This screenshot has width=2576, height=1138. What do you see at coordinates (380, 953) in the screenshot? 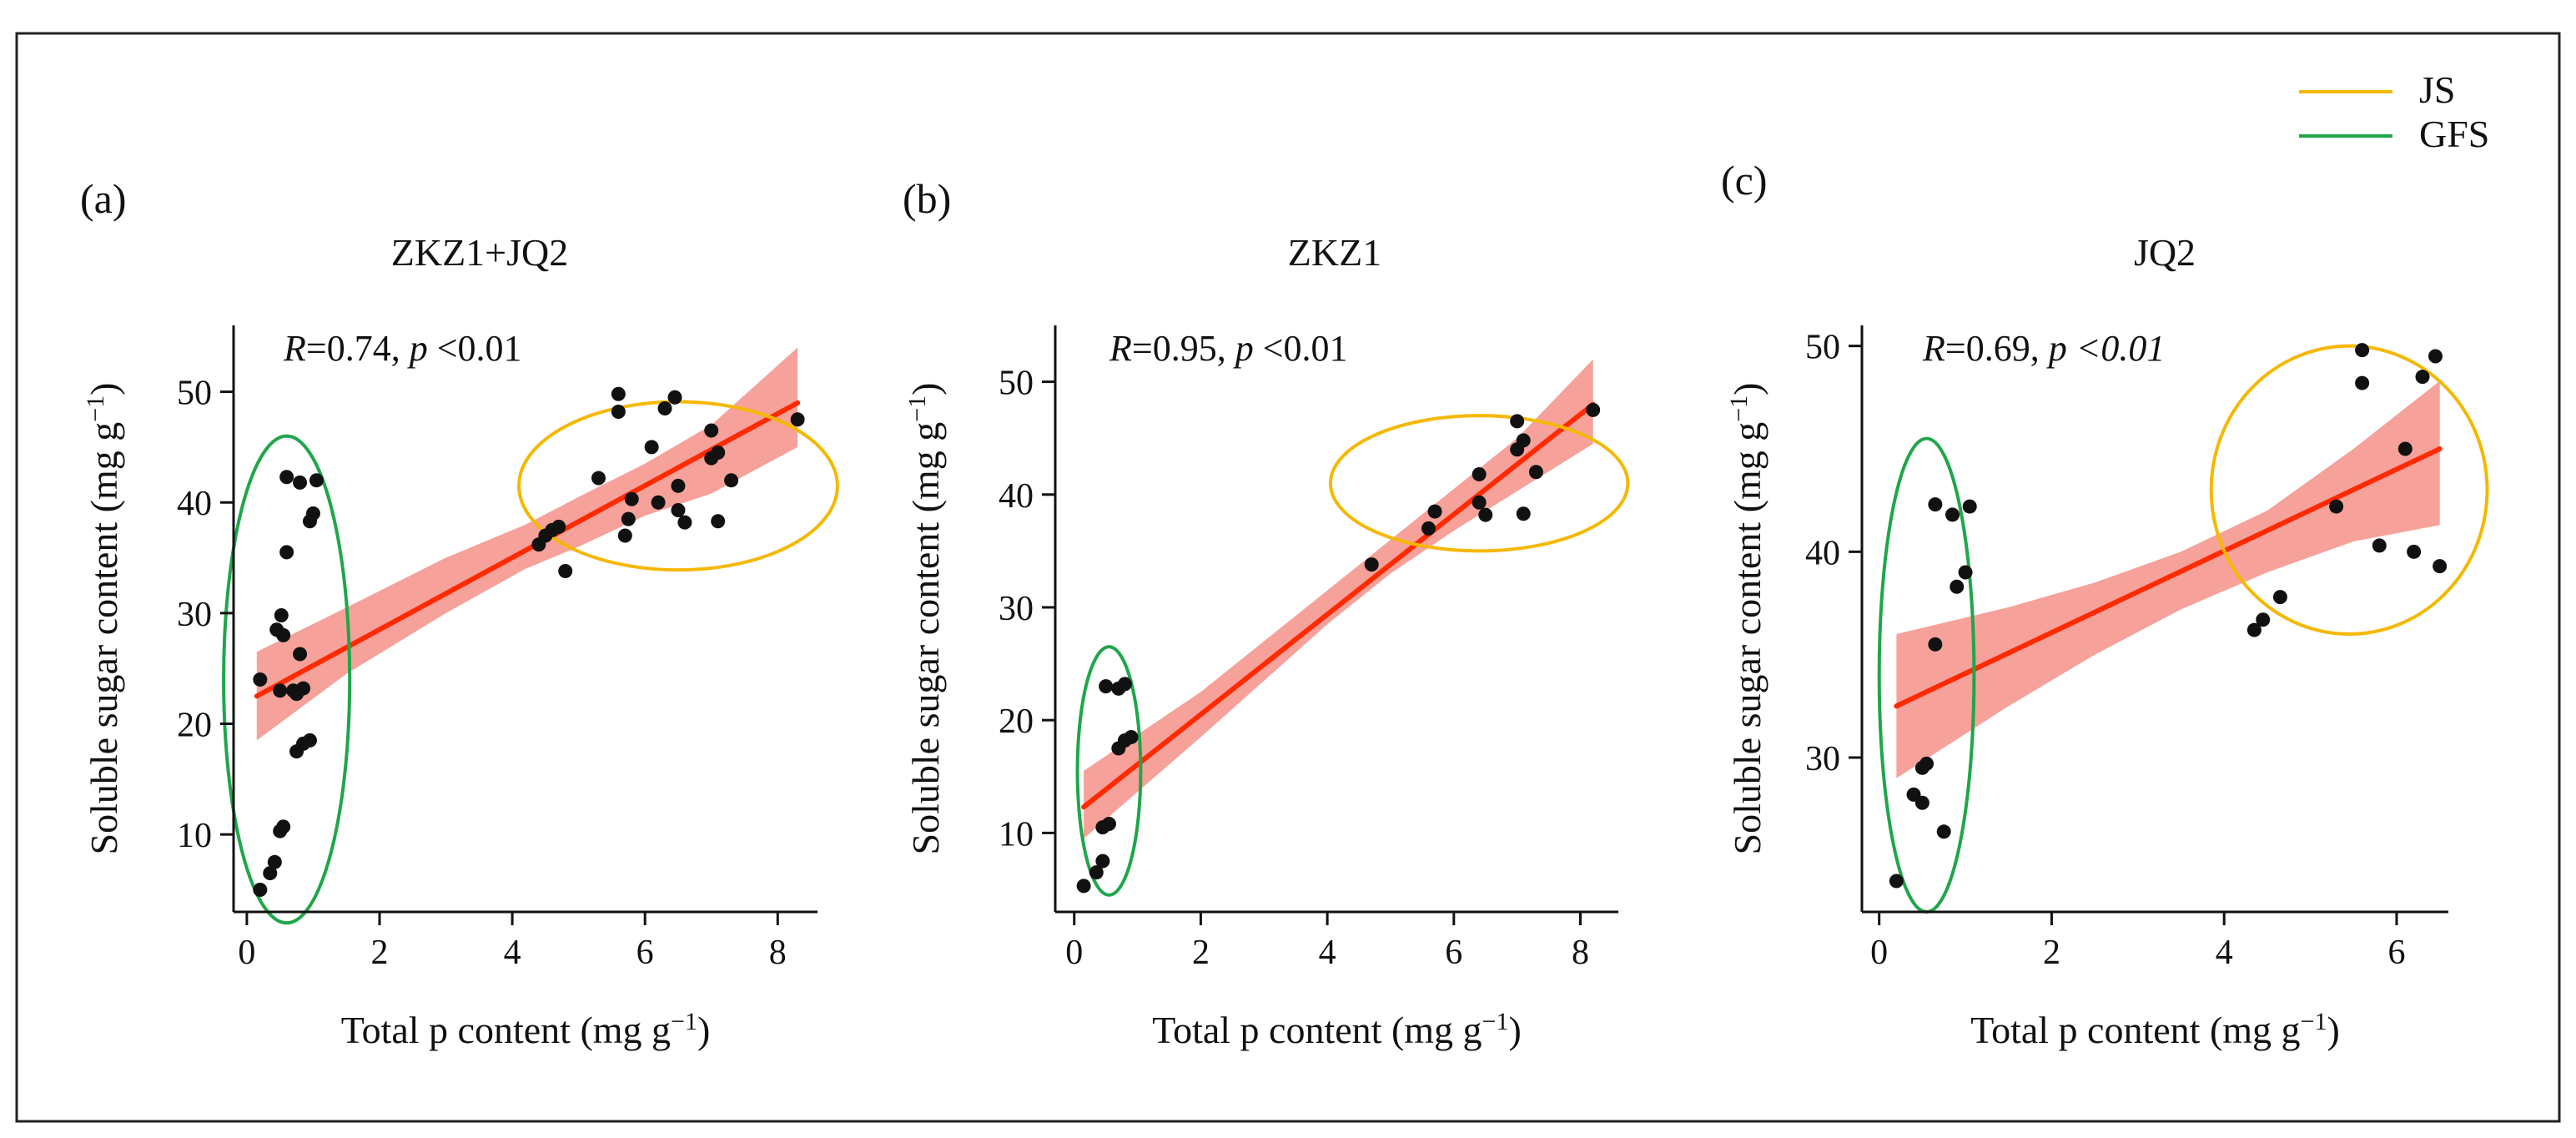
I see `x-tick-label-a-2: 2` at bounding box center [380, 953].